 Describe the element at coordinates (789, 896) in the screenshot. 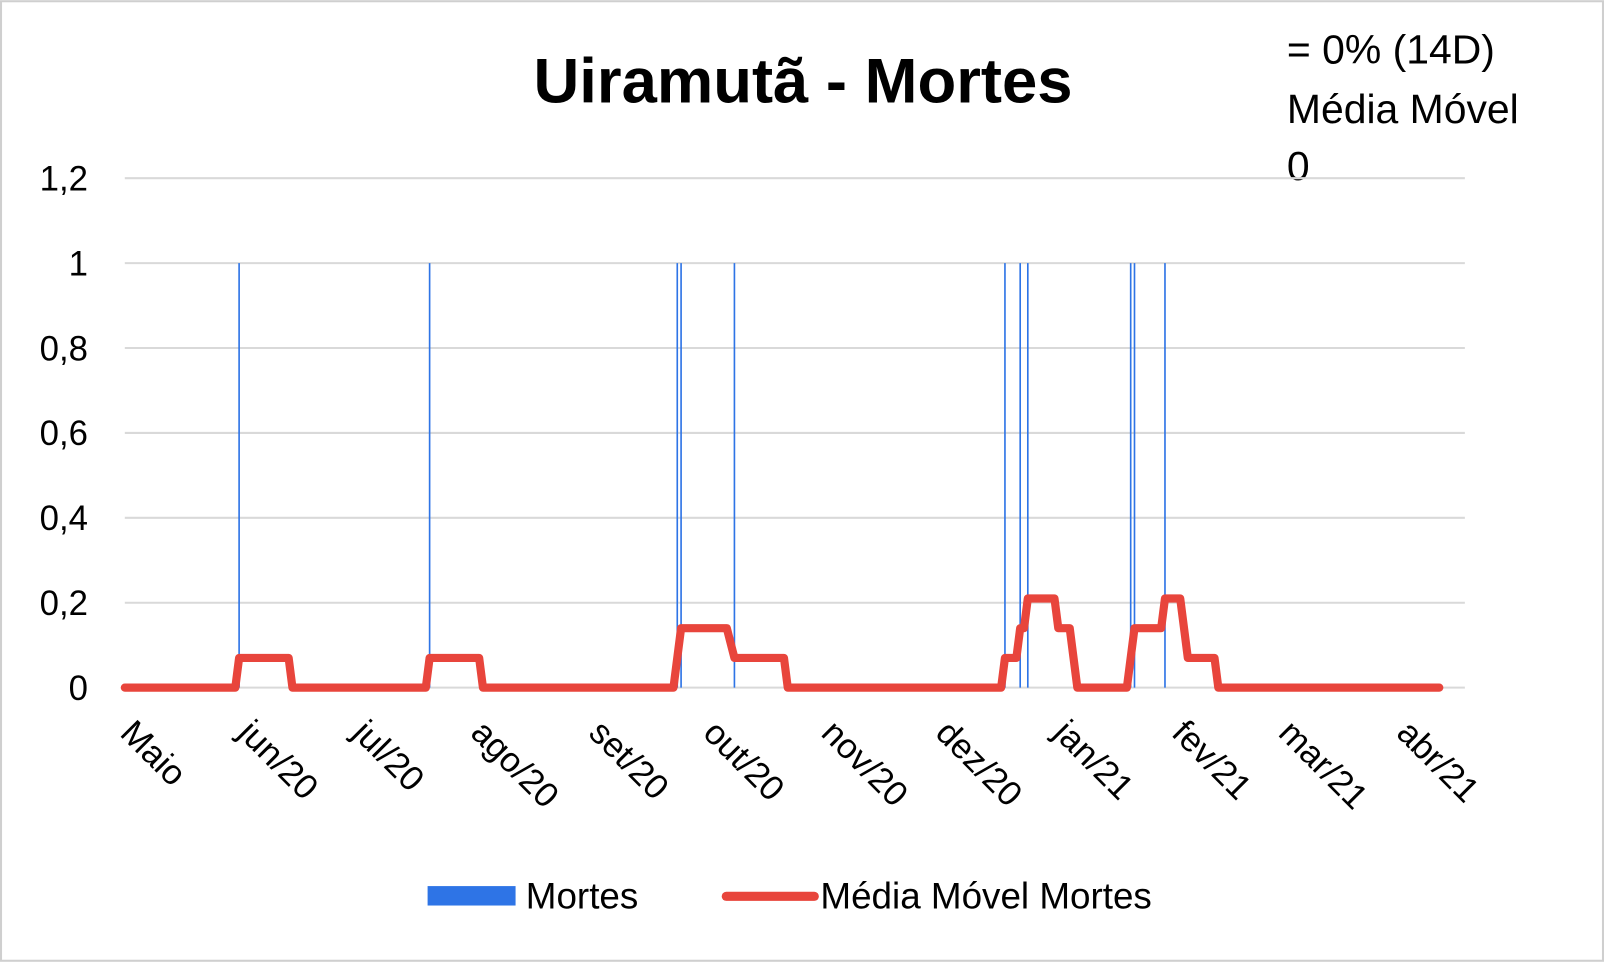

I see `legend: Mortes Média Móvel Mortes` at that location.